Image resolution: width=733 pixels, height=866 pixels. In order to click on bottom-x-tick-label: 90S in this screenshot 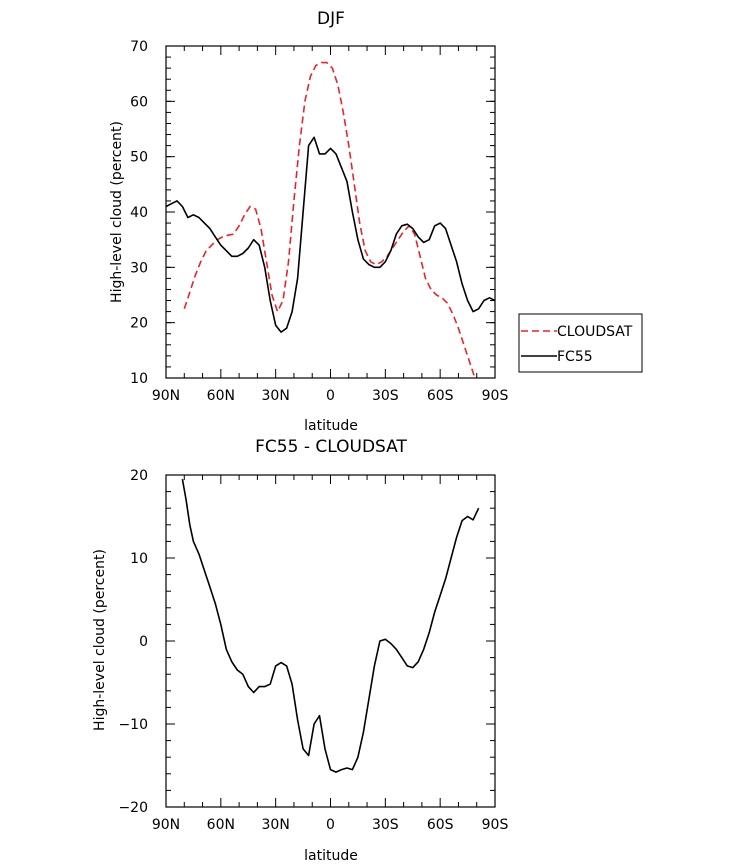, I will do `click(495, 825)`.